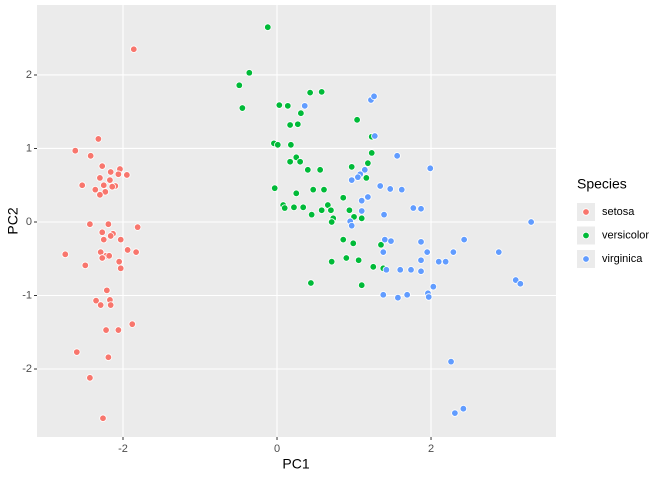 The width and height of the screenshot is (672, 480). What do you see at coordinates (602, 184) in the screenshot?
I see `legend-title: Species` at bounding box center [602, 184].